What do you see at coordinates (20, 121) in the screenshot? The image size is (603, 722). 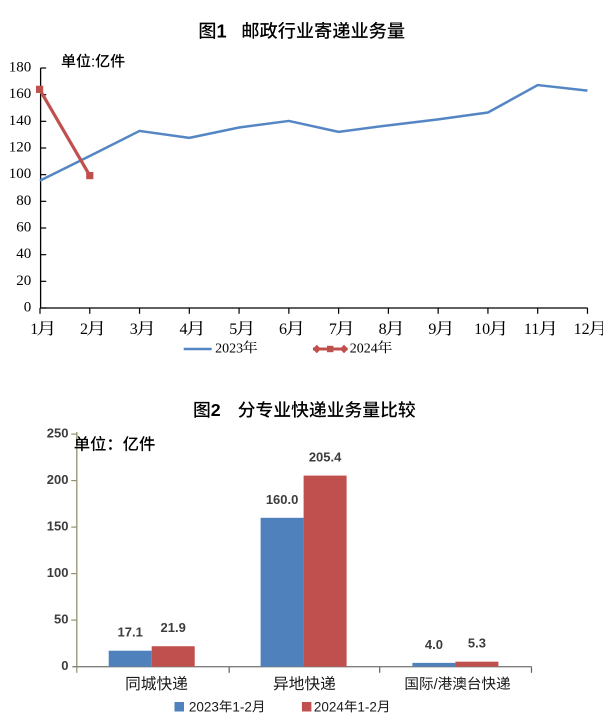 I see `svg-text: 140` at bounding box center [20, 121].